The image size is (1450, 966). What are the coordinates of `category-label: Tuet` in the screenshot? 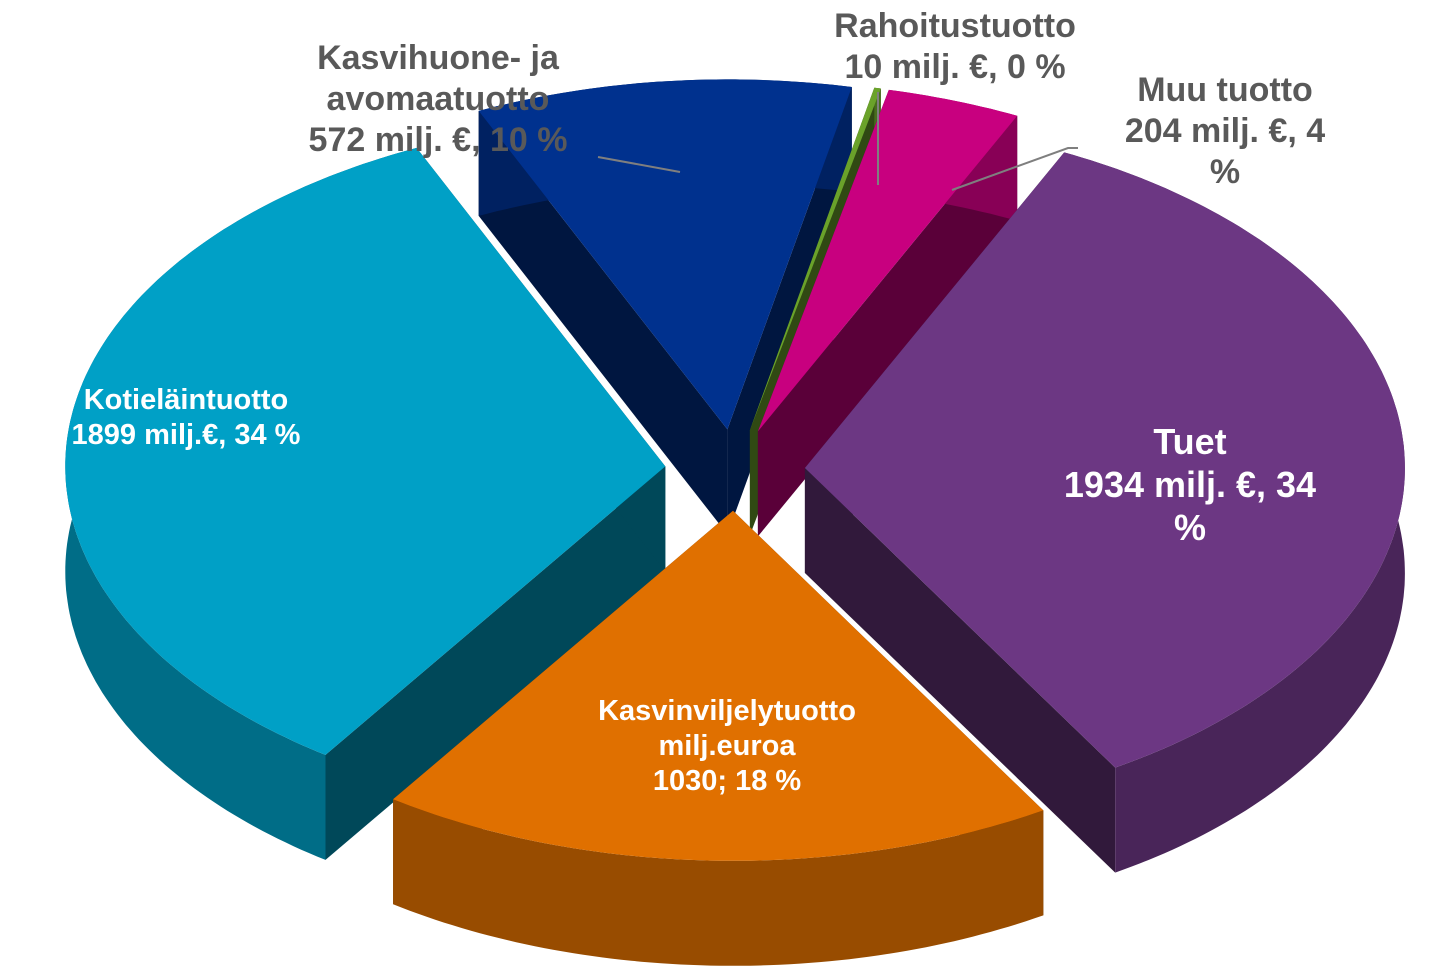 It's located at (1190, 441).